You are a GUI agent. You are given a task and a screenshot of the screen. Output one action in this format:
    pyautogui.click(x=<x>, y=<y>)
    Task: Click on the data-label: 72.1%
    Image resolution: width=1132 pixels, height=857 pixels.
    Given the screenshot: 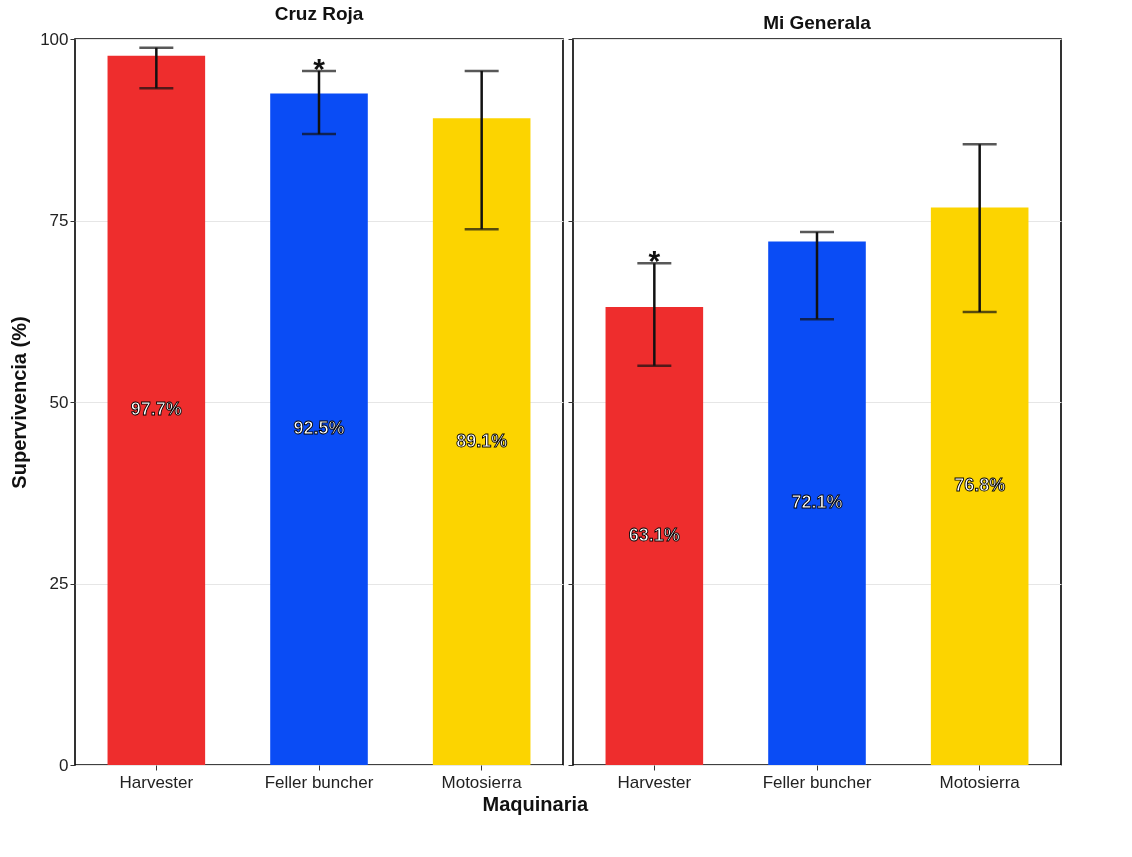 What is the action you would take?
    pyautogui.click(x=817, y=502)
    